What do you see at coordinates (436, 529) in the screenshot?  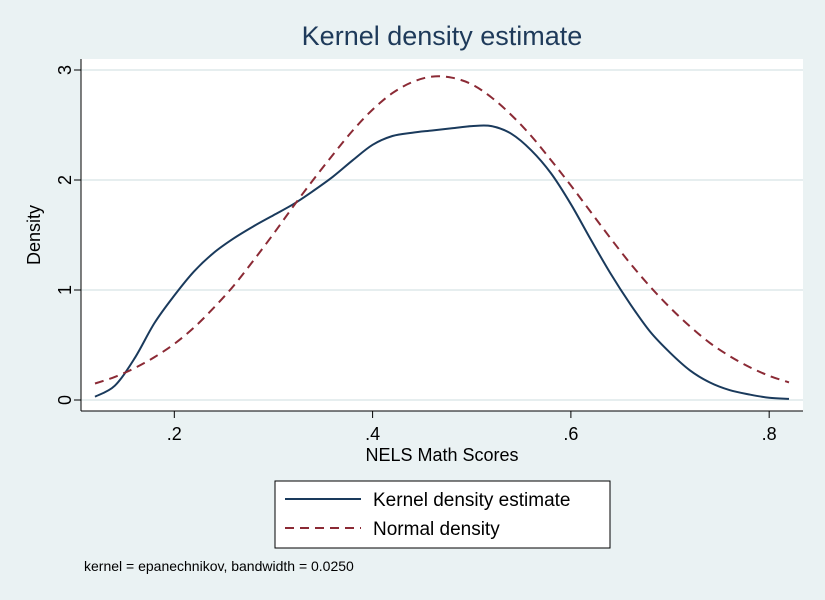 I see `legend-label-normal: Normal density` at bounding box center [436, 529].